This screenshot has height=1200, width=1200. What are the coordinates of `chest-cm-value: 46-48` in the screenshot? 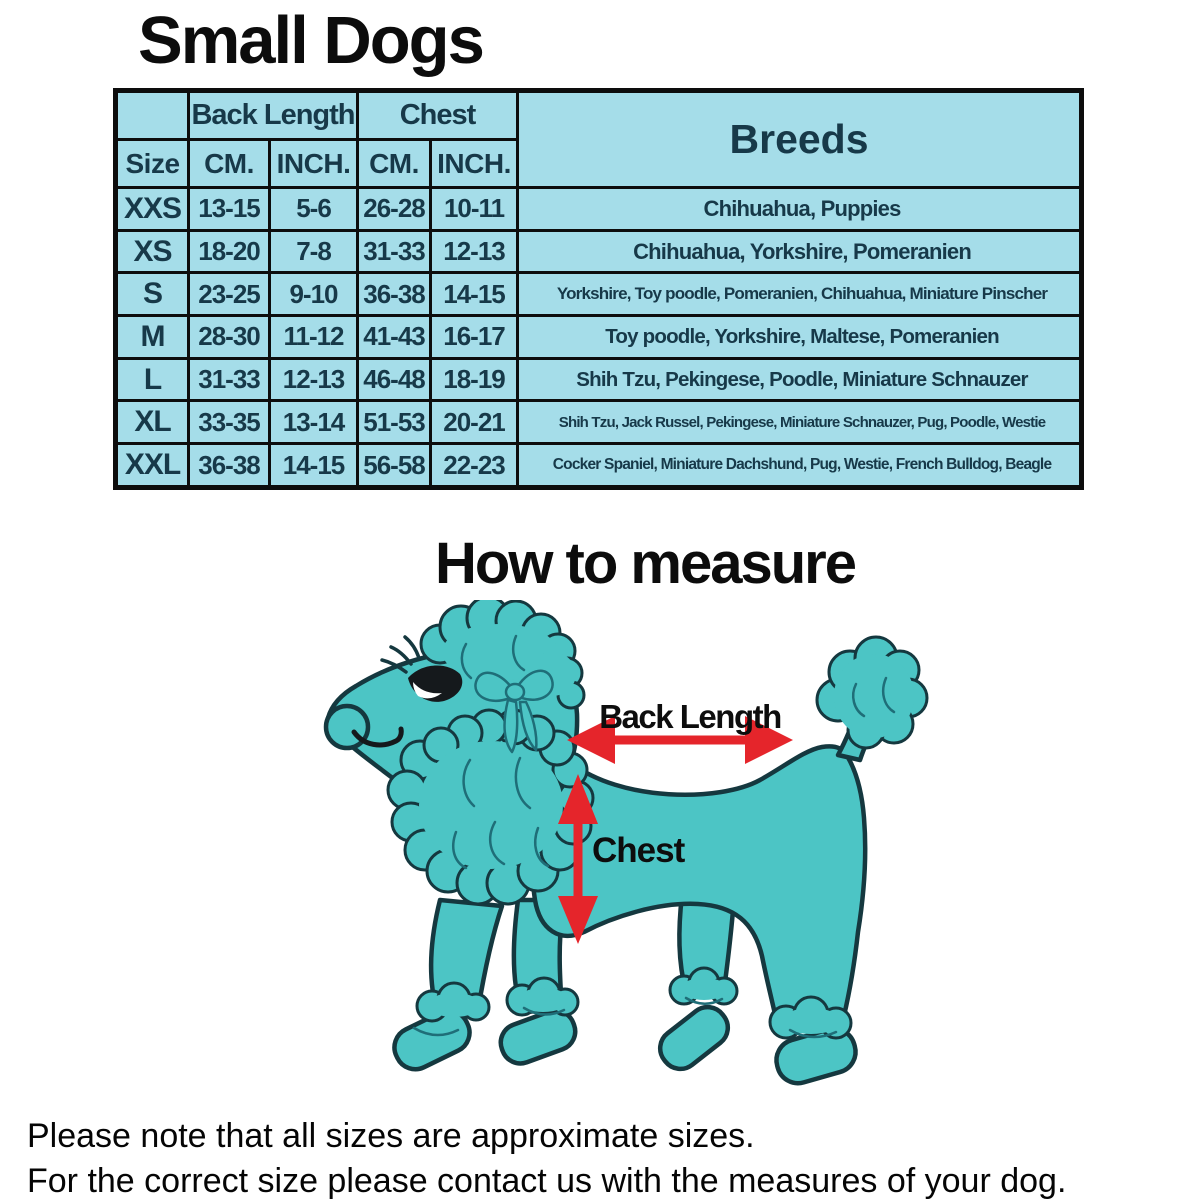 It's located at (394, 379).